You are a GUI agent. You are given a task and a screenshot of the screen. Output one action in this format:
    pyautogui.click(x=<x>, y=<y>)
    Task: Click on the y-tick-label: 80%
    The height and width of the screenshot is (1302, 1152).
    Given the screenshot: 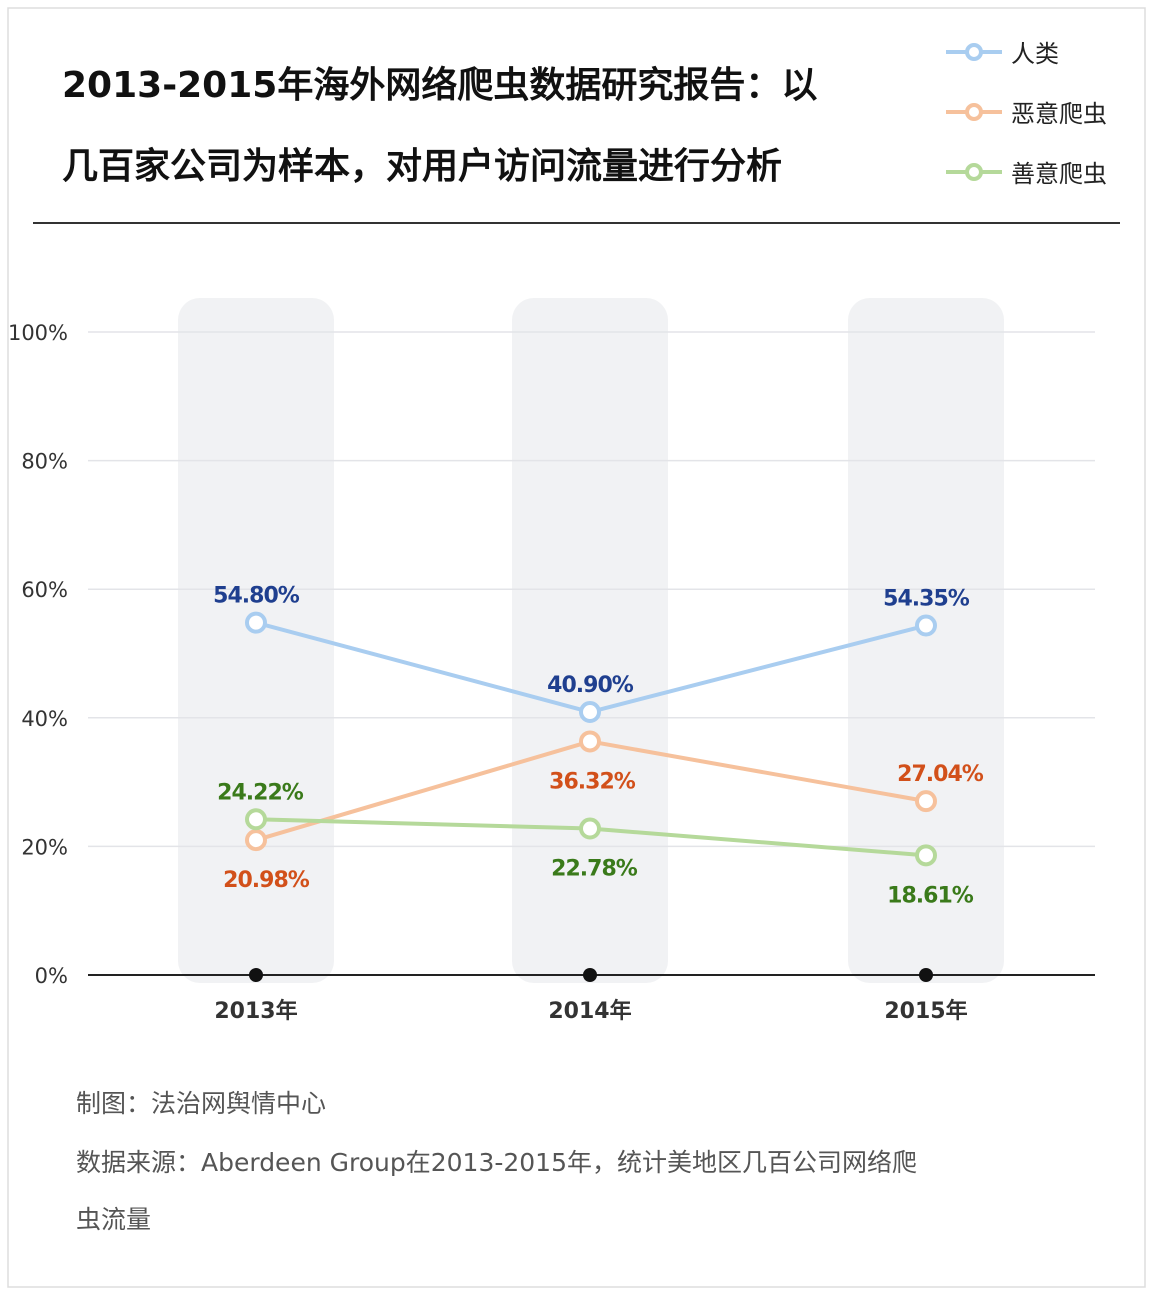 What is the action you would take?
    pyautogui.click(x=44, y=462)
    